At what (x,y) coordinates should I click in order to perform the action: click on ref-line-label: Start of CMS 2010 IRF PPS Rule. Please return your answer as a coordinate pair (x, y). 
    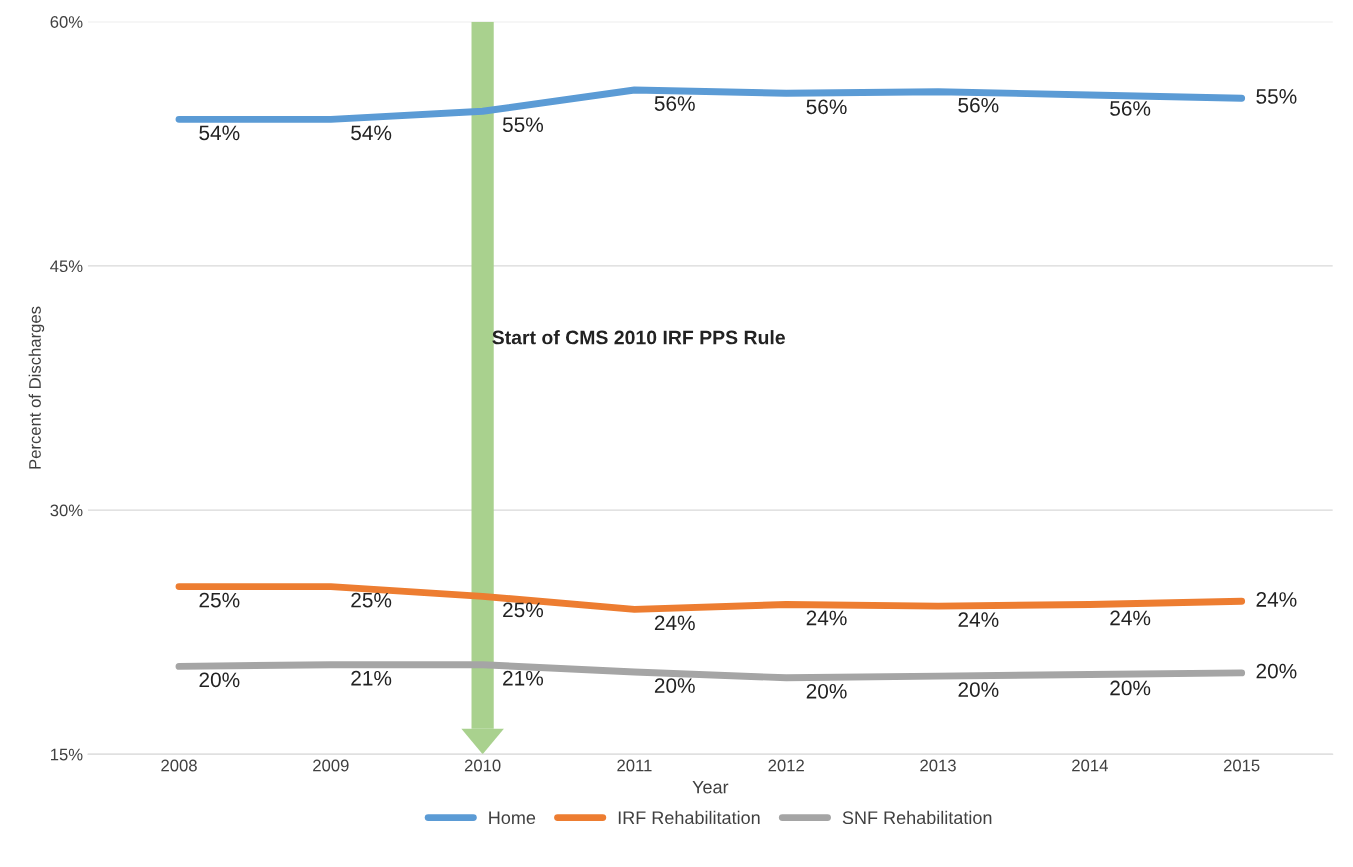
    Looking at the image, I should click on (638, 337).